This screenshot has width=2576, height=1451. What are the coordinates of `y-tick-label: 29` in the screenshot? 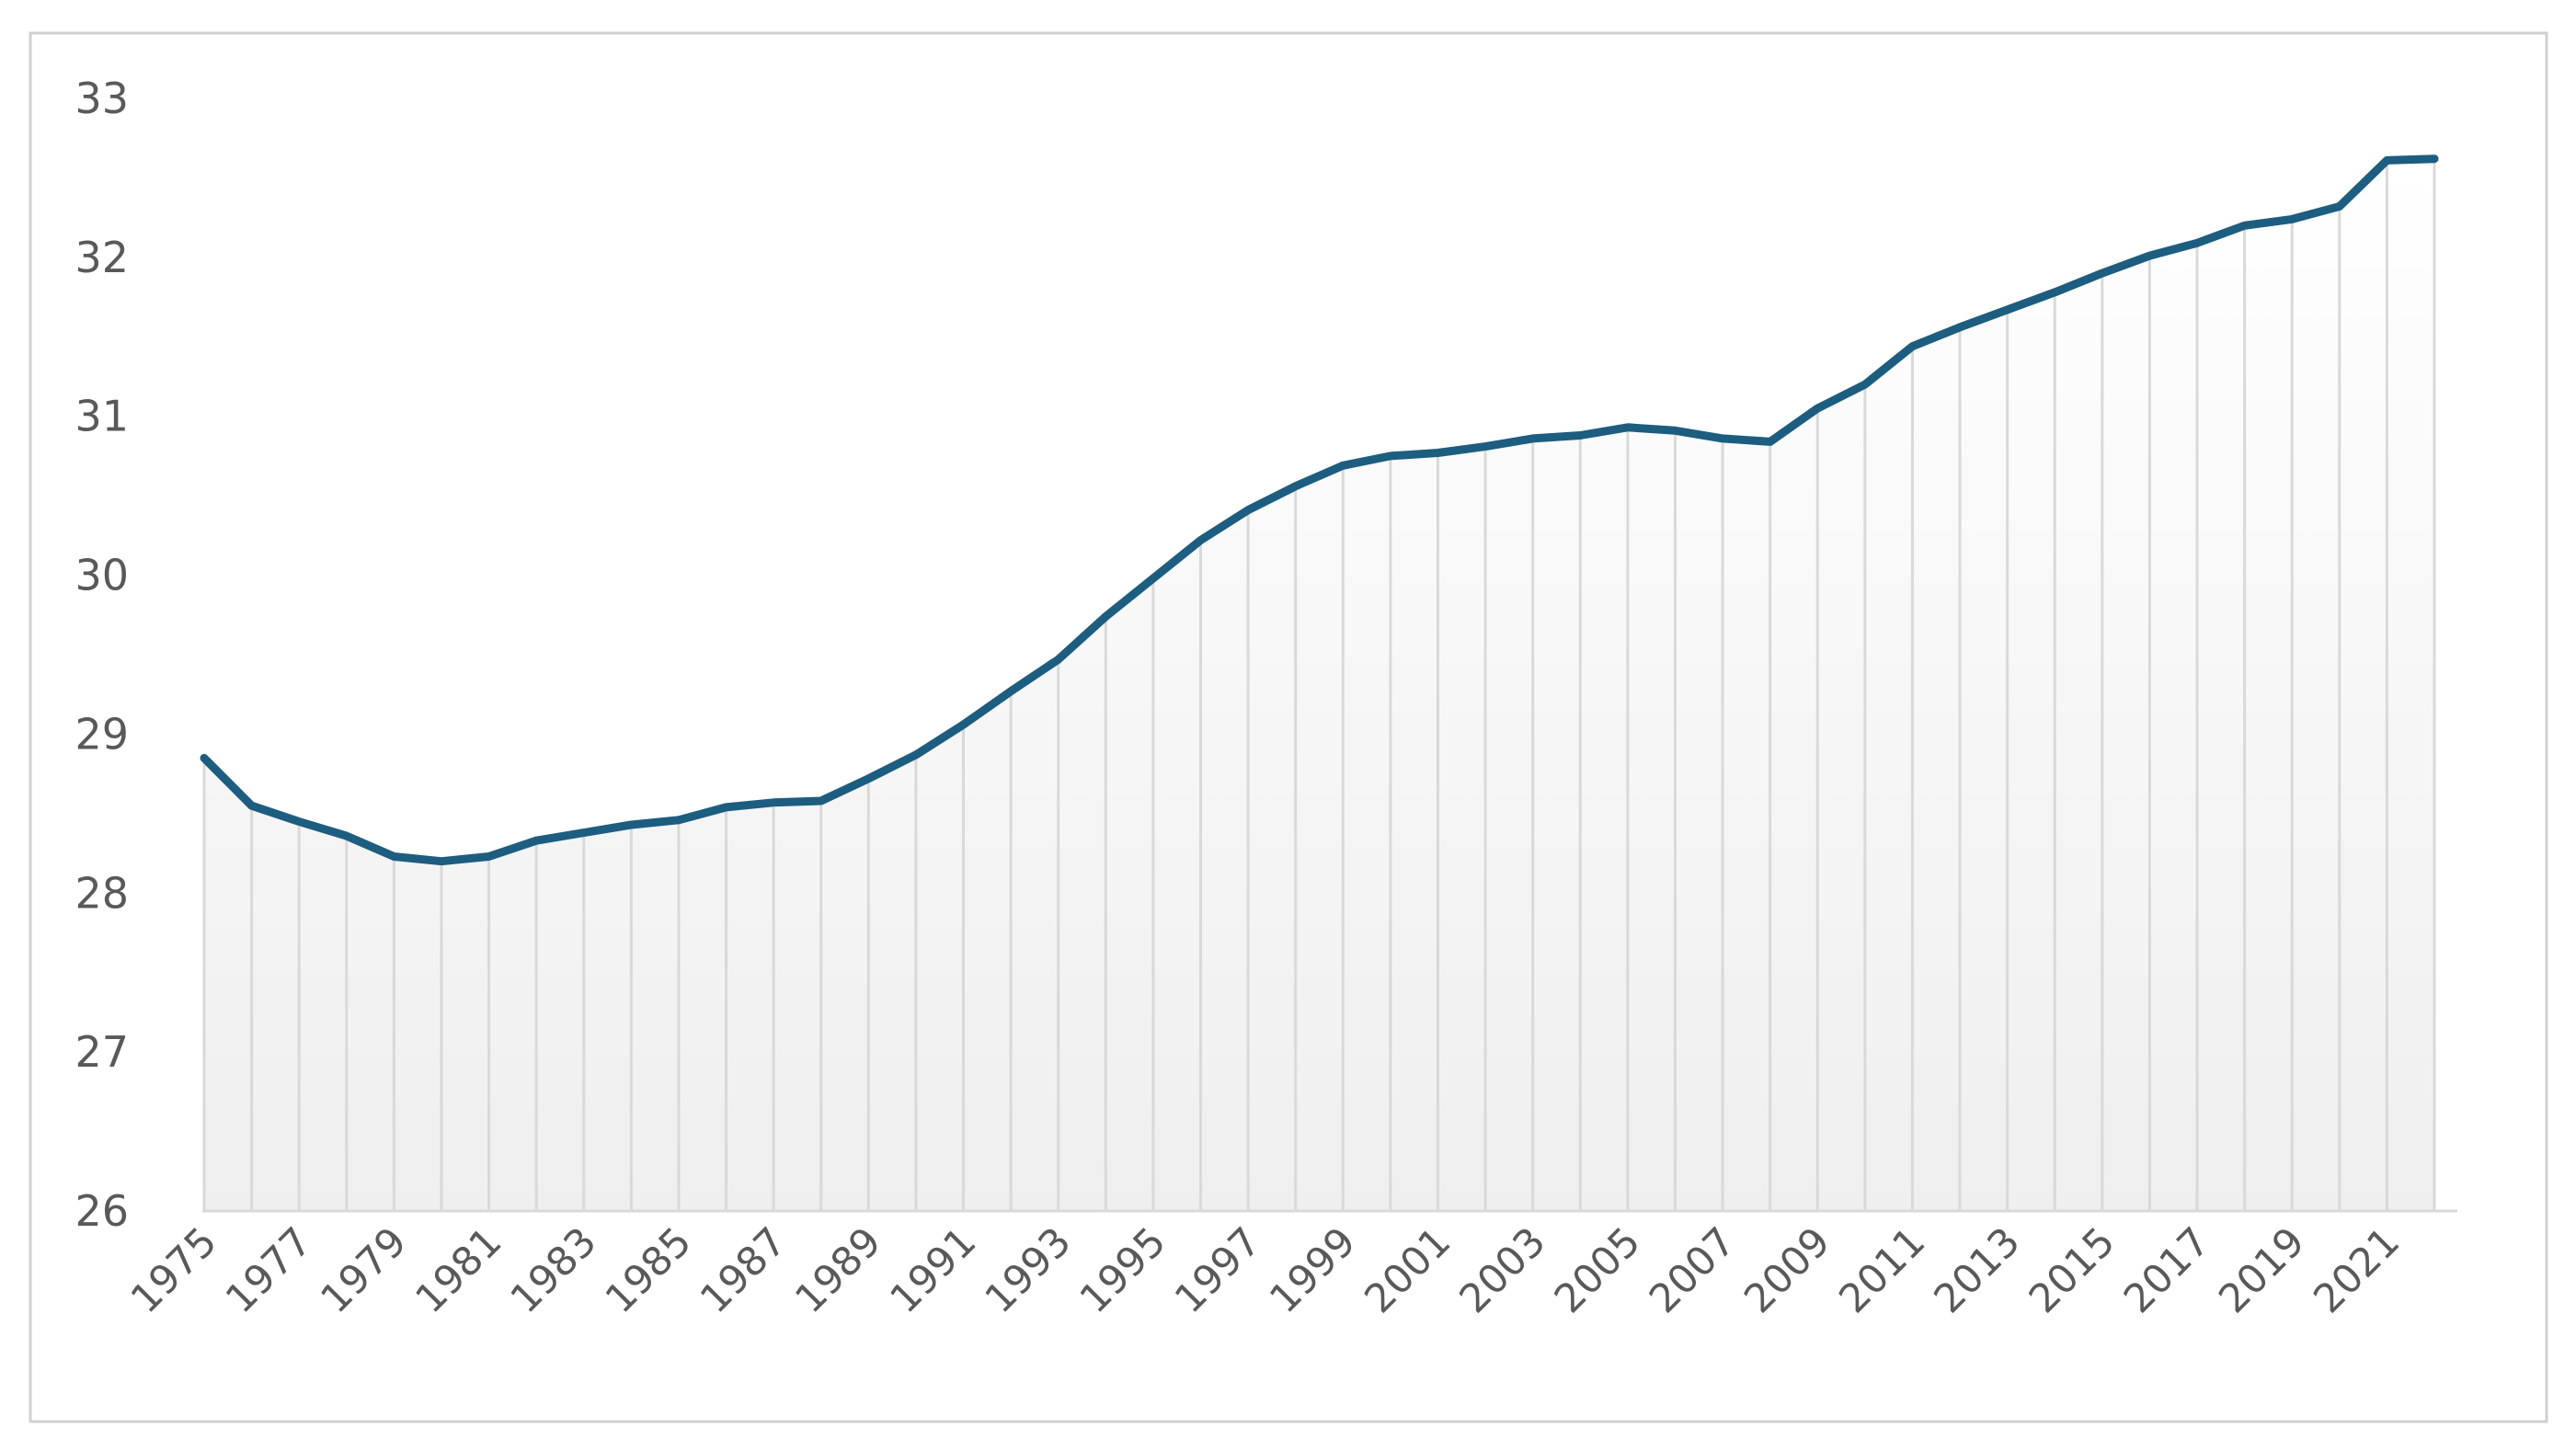 It's located at (101, 734).